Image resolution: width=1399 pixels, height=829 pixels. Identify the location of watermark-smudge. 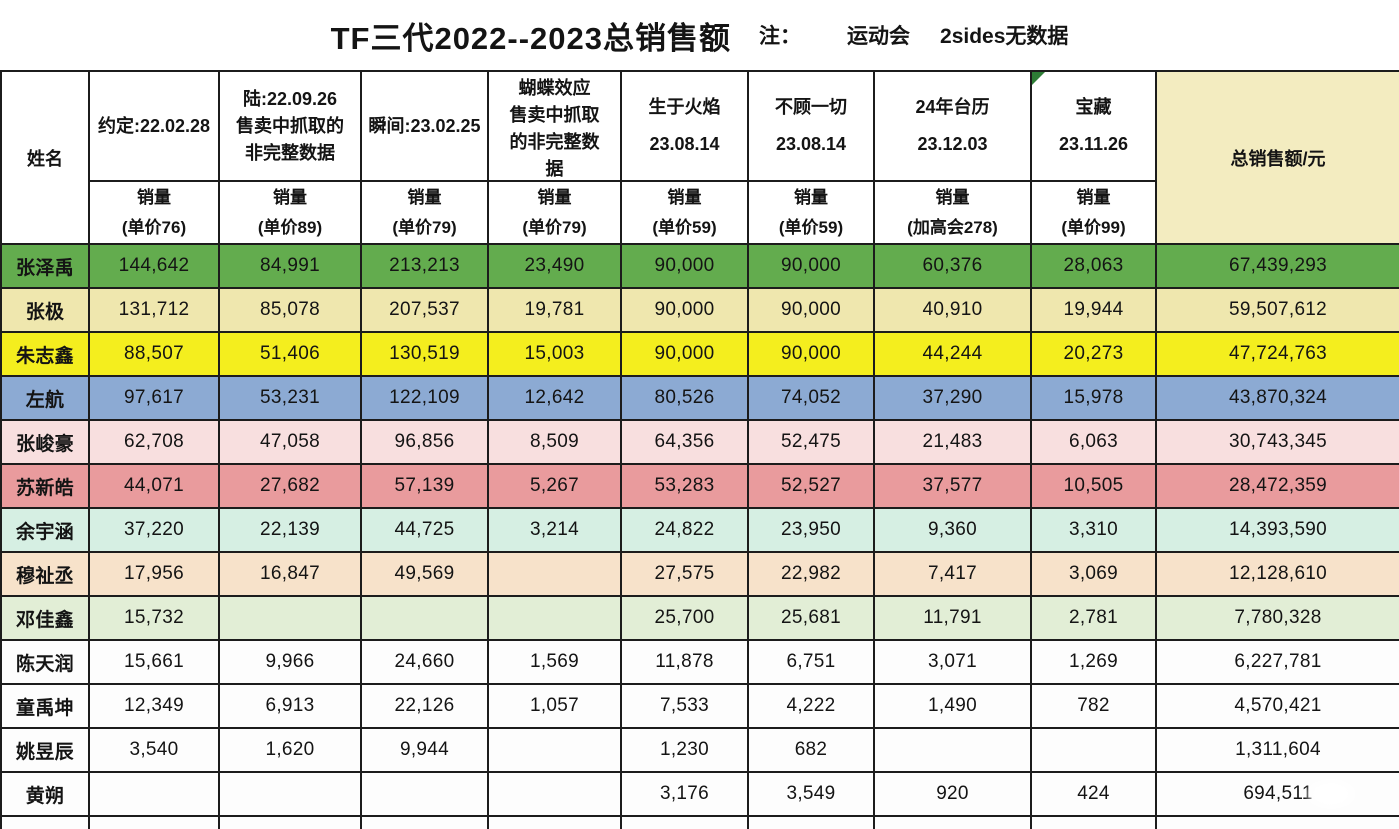
(1331, 794).